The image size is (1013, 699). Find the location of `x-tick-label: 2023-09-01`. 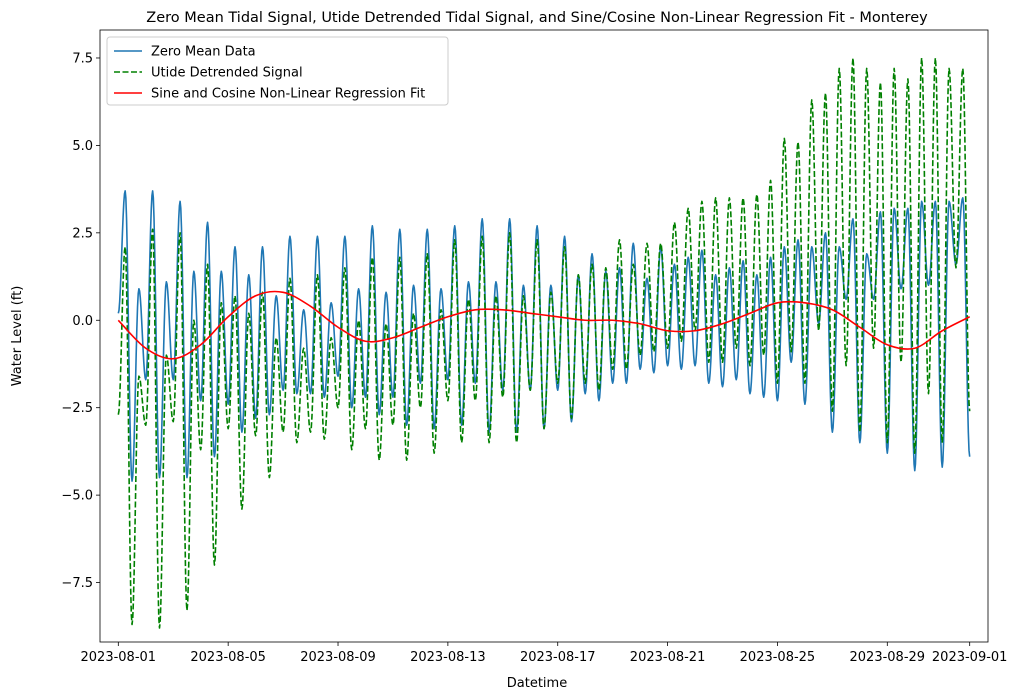

x-tick-label: 2023-09-01 is located at coordinates (970, 657).